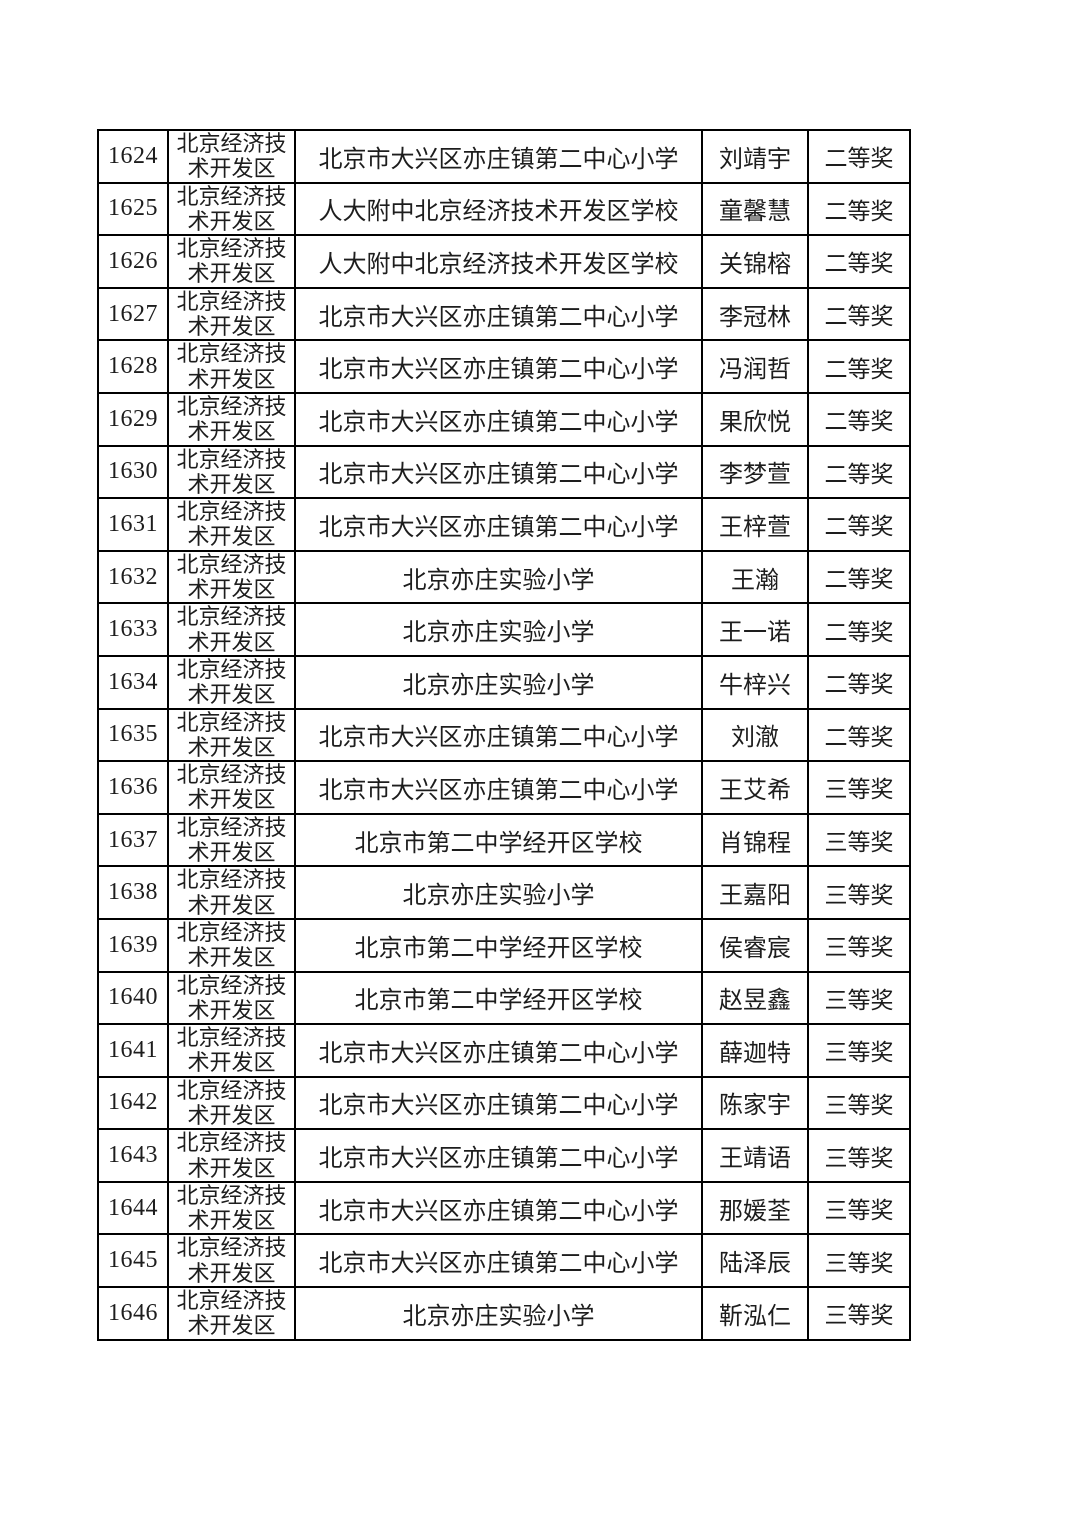 This screenshot has width=1080, height=1527. What do you see at coordinates (133, 1155) in the screenshot?
I see `row-number-cell: 1643` at bounding box center [133, 1155].